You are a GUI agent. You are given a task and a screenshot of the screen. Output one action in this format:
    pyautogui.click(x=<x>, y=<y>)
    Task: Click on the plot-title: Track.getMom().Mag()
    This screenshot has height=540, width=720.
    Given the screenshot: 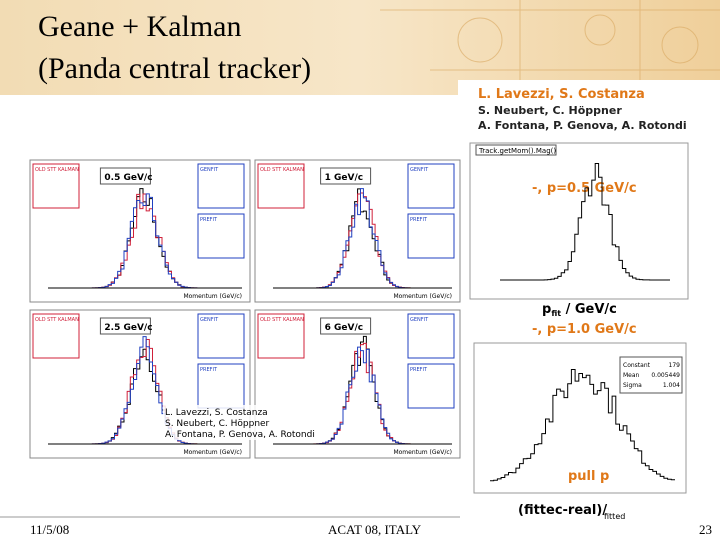 What is the action you would take?
    pyautogui.click(x=517, y=151)
    